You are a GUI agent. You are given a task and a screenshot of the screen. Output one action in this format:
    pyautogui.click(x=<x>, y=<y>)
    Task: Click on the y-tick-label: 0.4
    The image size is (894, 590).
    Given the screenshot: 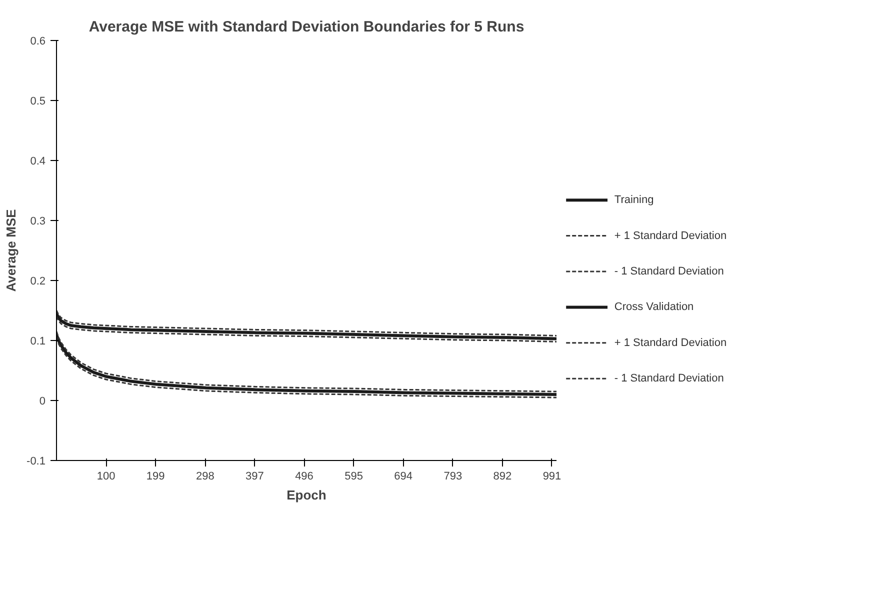 What is the action you would take?
    pyautogui.click(x=38, y=162)
    